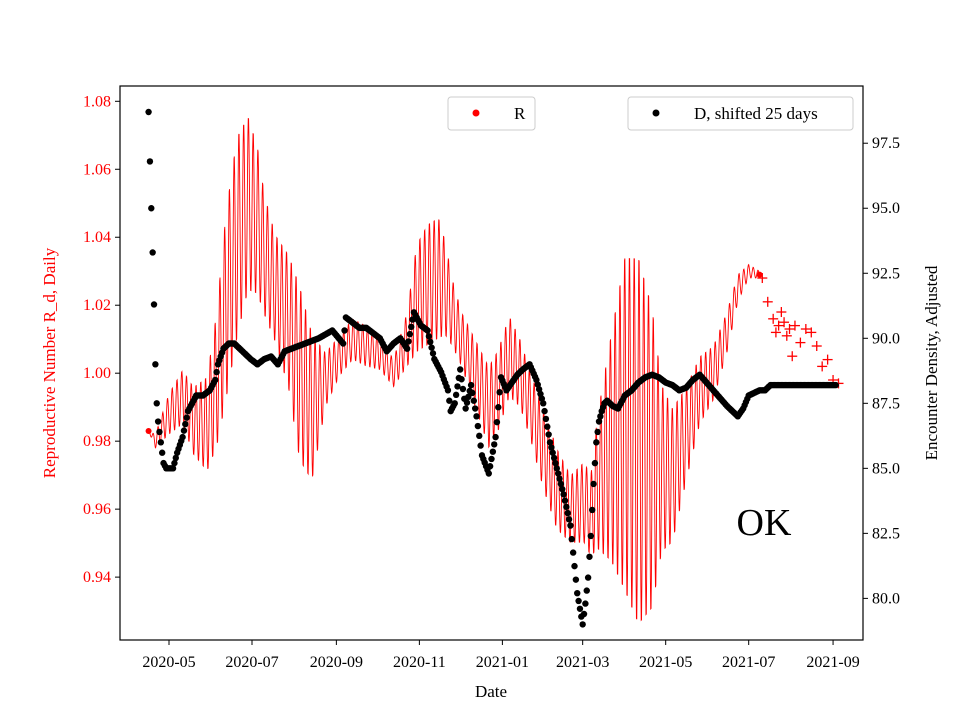  I want to click on y-right-tick-label: 87.5, so click(886, 403).